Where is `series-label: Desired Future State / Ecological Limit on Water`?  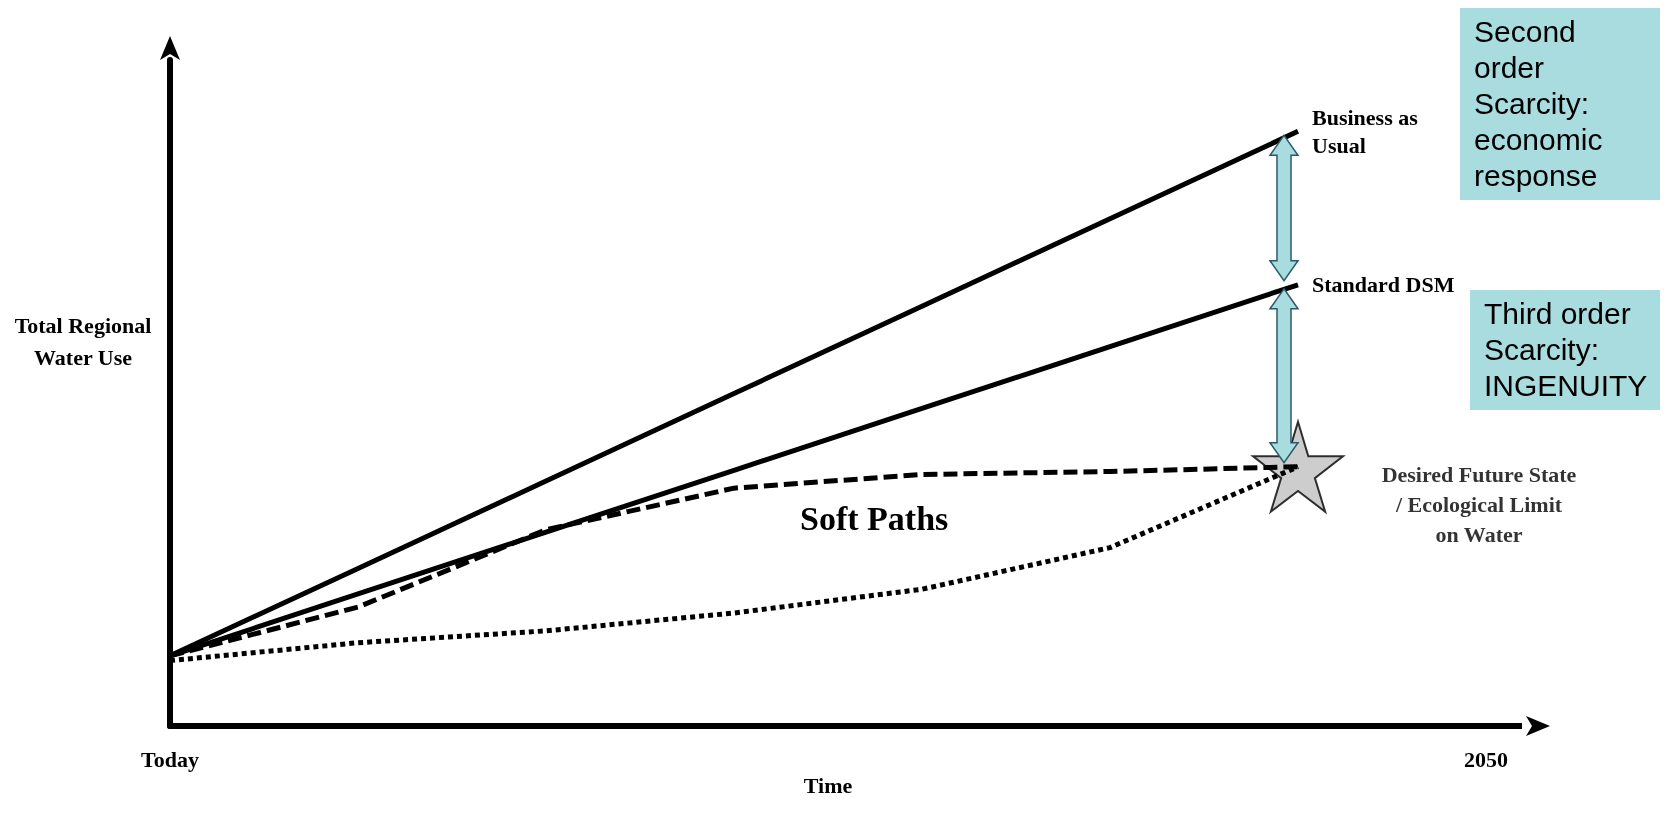
series-label: Desired Future State / Ecological Limit on Water is located at coordinates (1479, 505).